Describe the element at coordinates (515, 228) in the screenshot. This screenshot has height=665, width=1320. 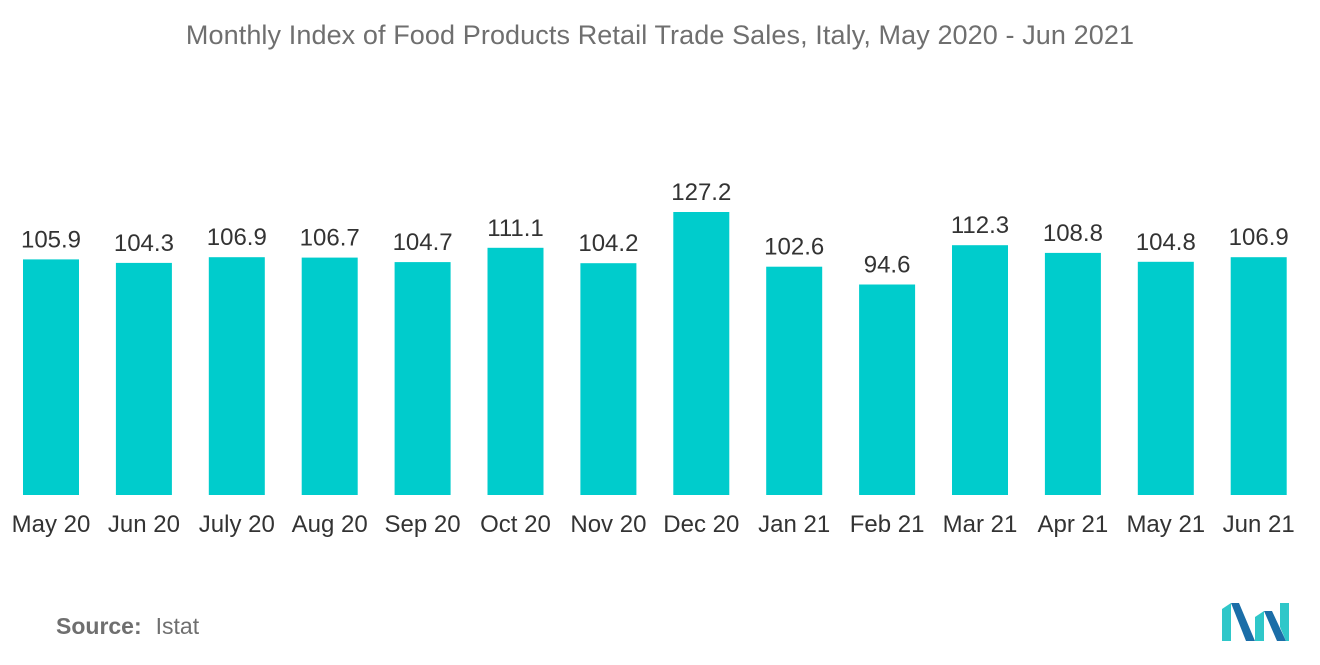
I see `data-label: 111.1` at that location.